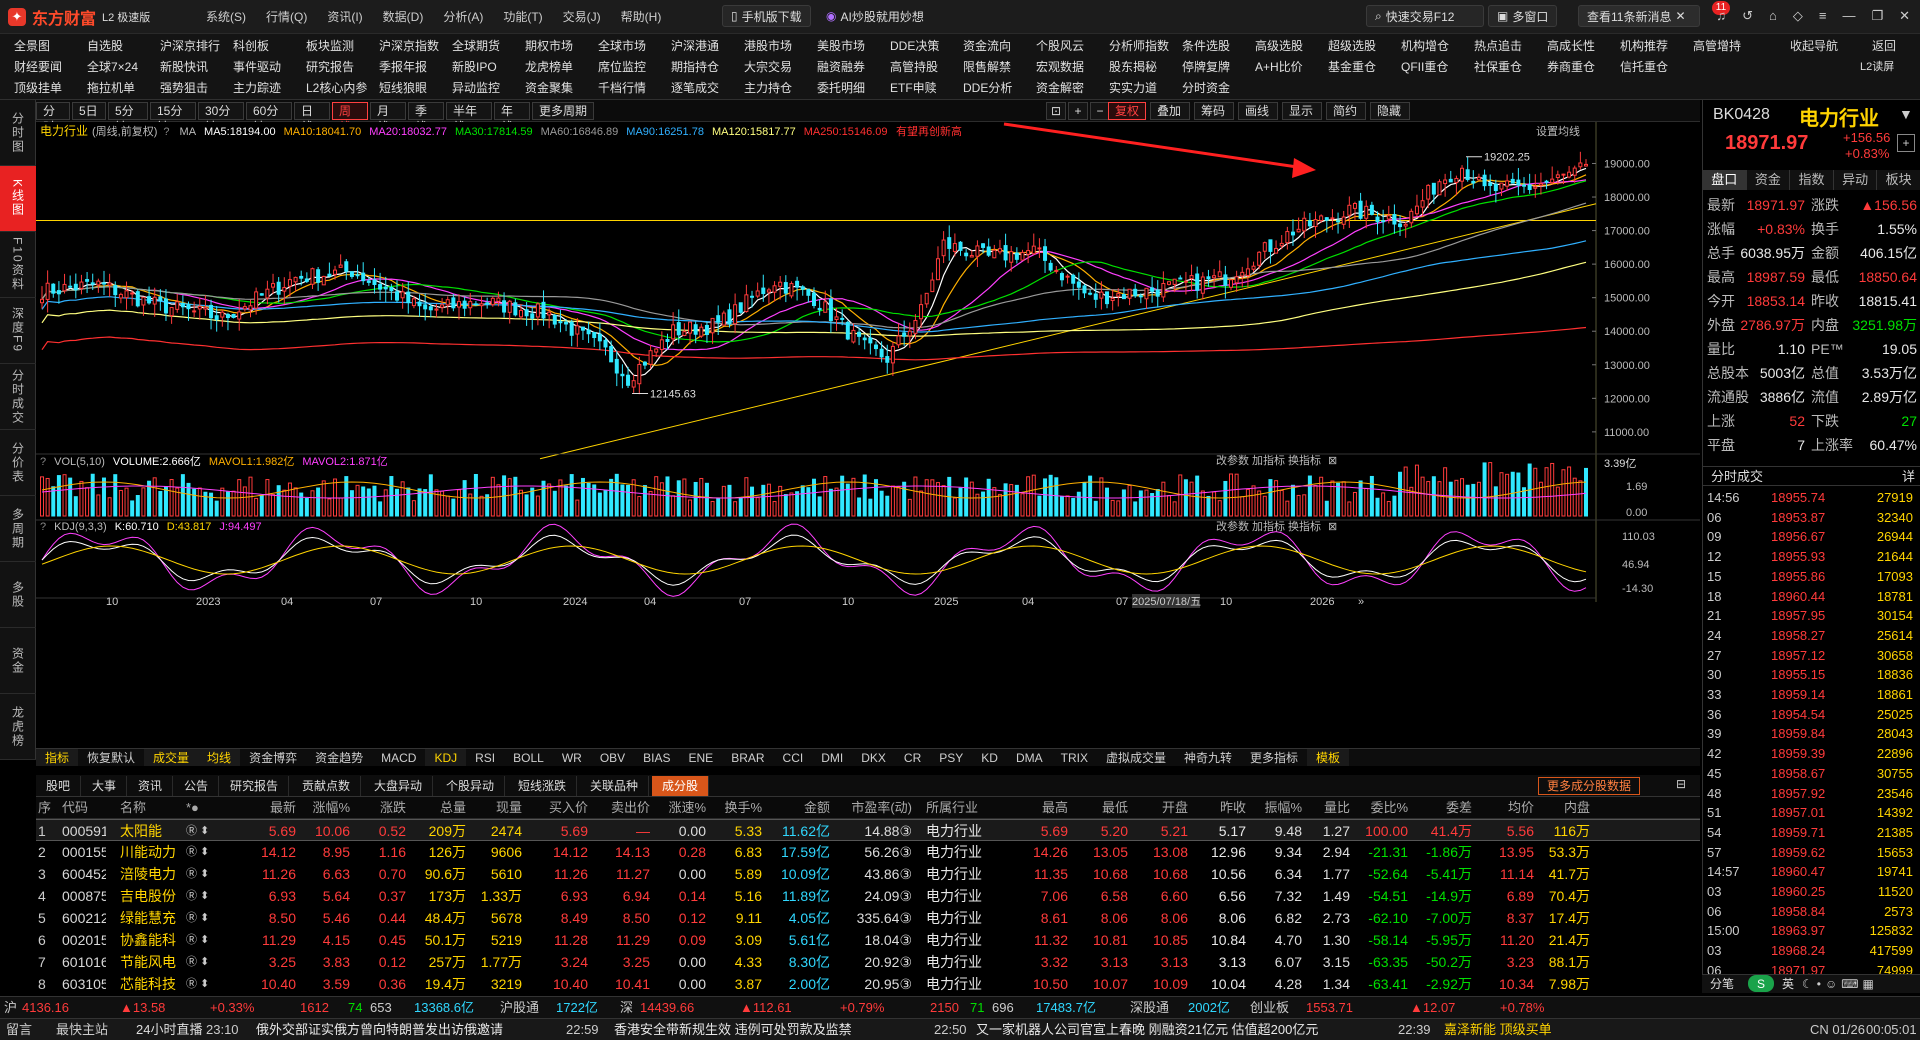  I want to click on chart-tool-button: 叠加, so click(1170, 111).